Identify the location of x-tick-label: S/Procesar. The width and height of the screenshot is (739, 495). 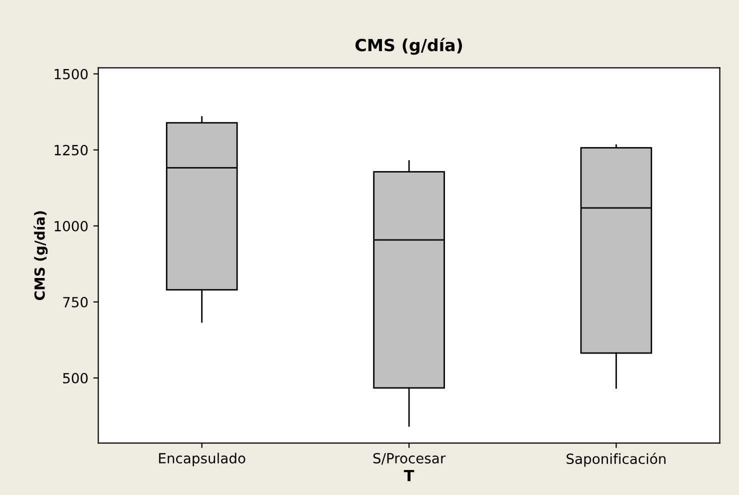
(409, 458).